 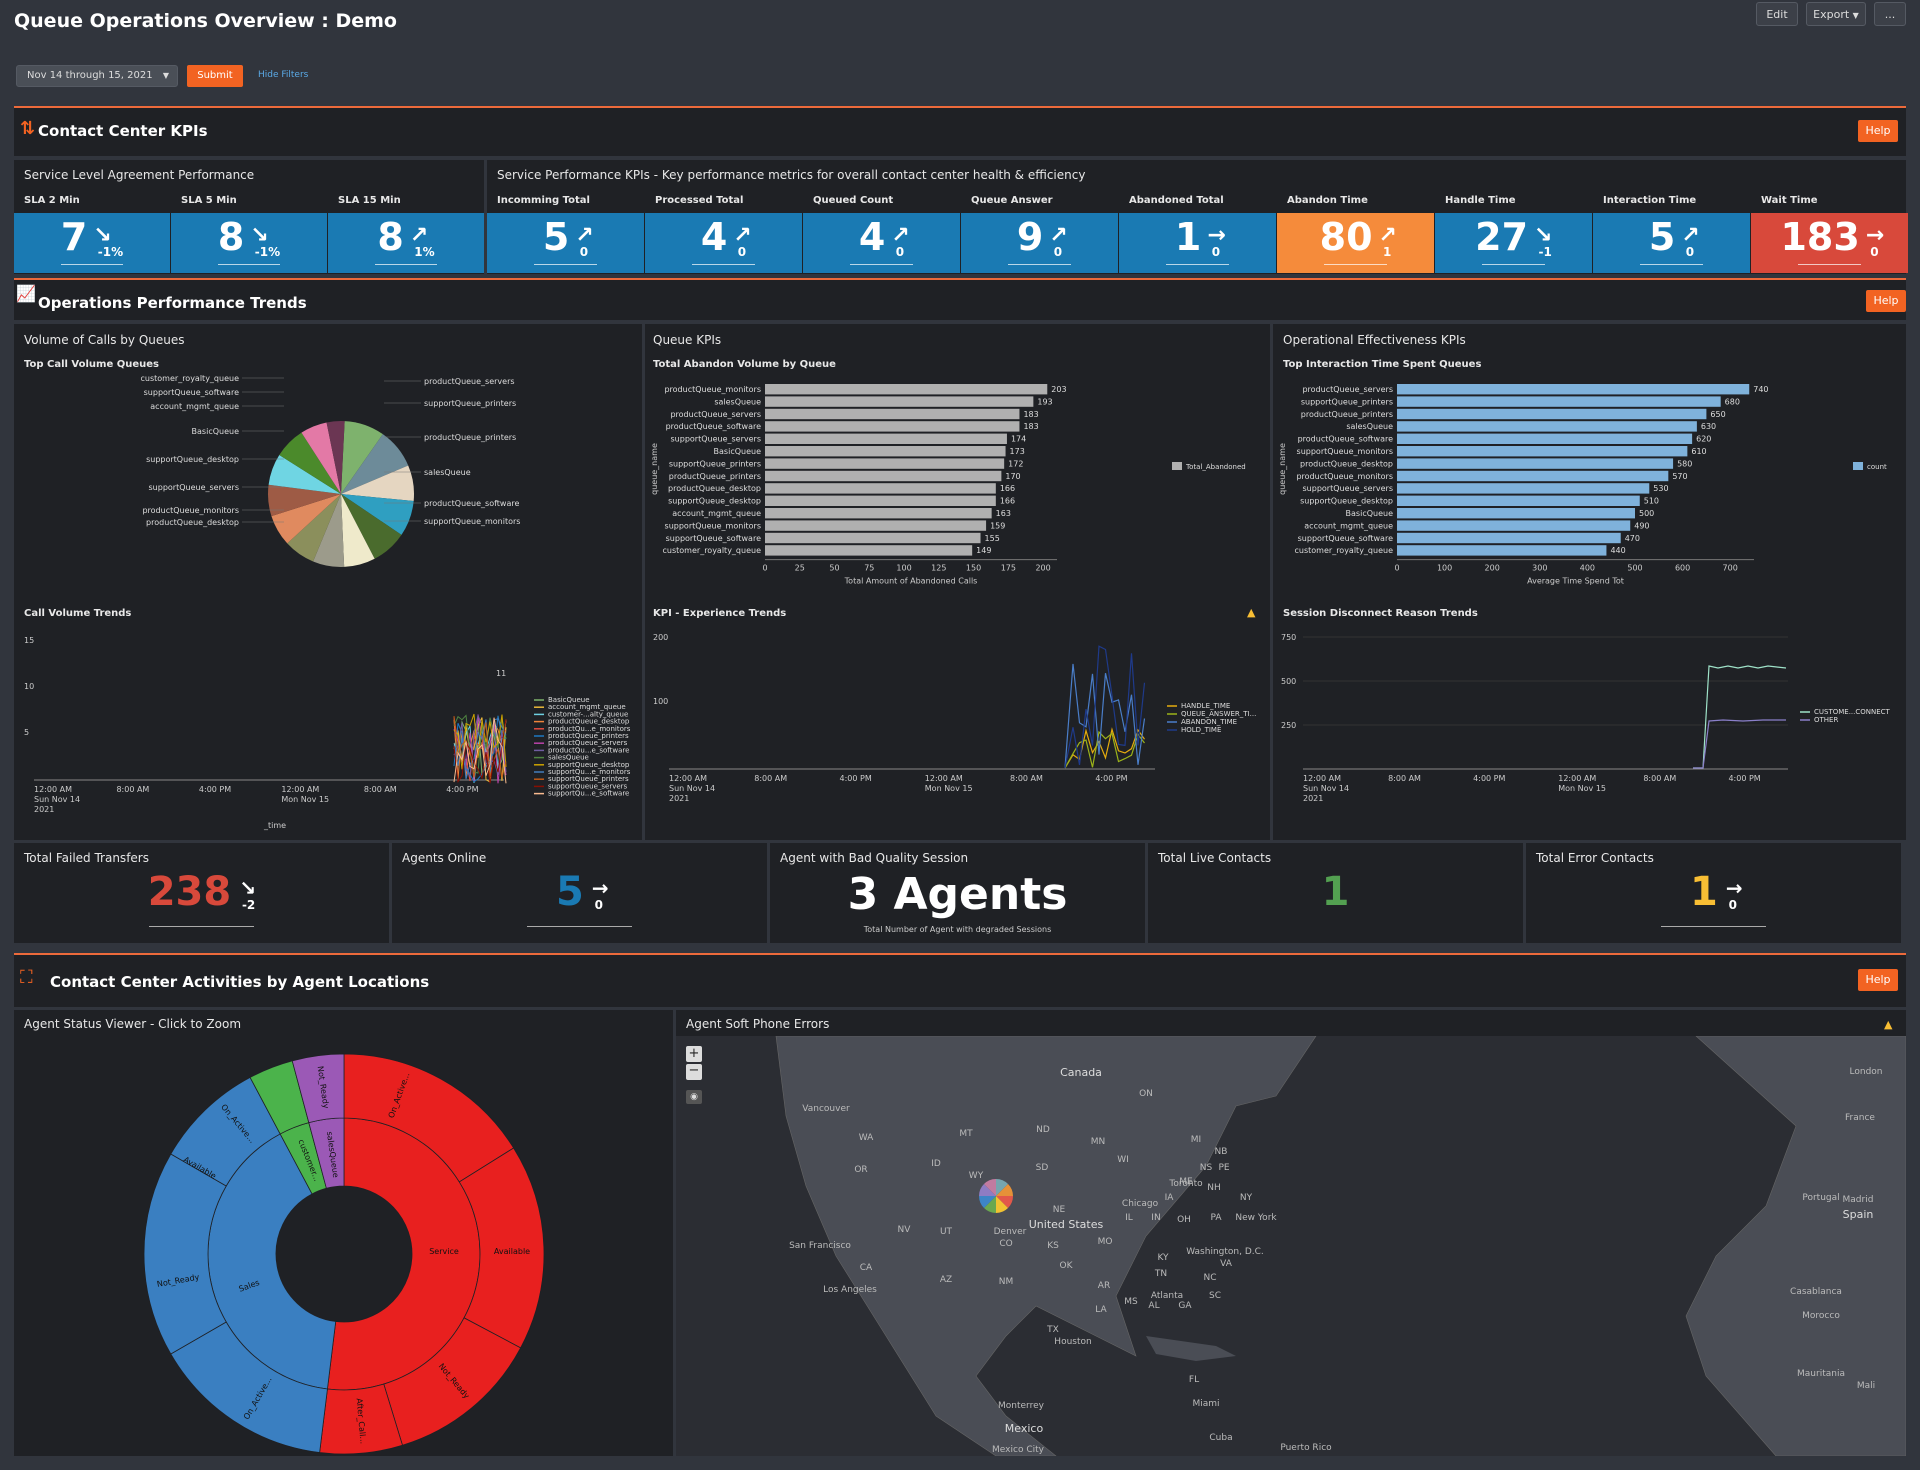 What do you see at coordinates (1030, 414) in the screenshot?
I see `bar-value-label: 183` at bounding box center [1030, 414].